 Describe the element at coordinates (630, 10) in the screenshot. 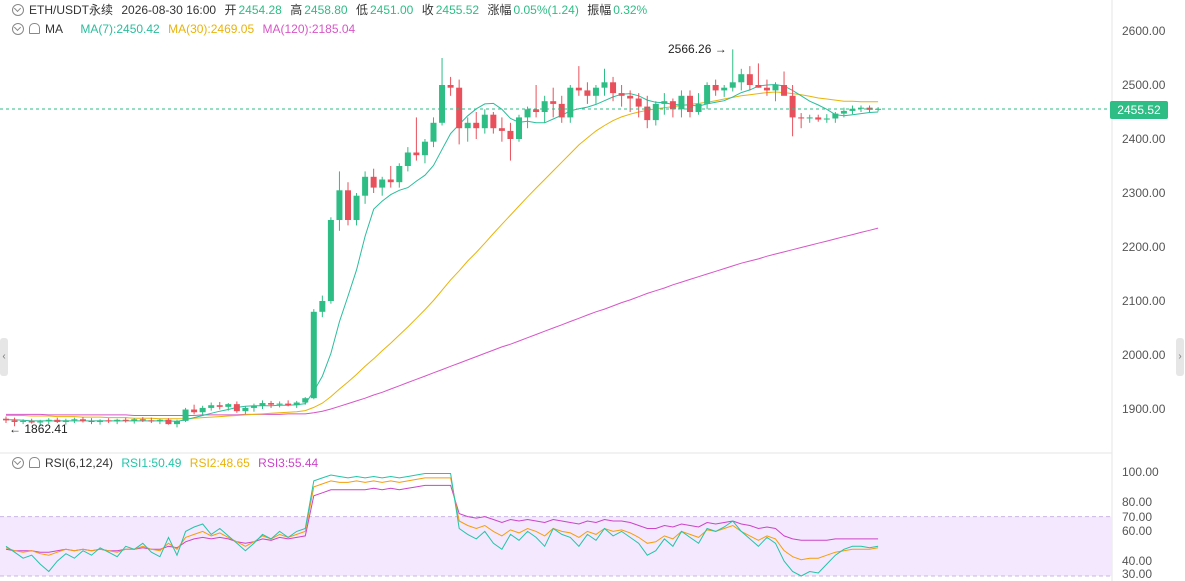

I see `amplitude-value: 0.32%` at that location.